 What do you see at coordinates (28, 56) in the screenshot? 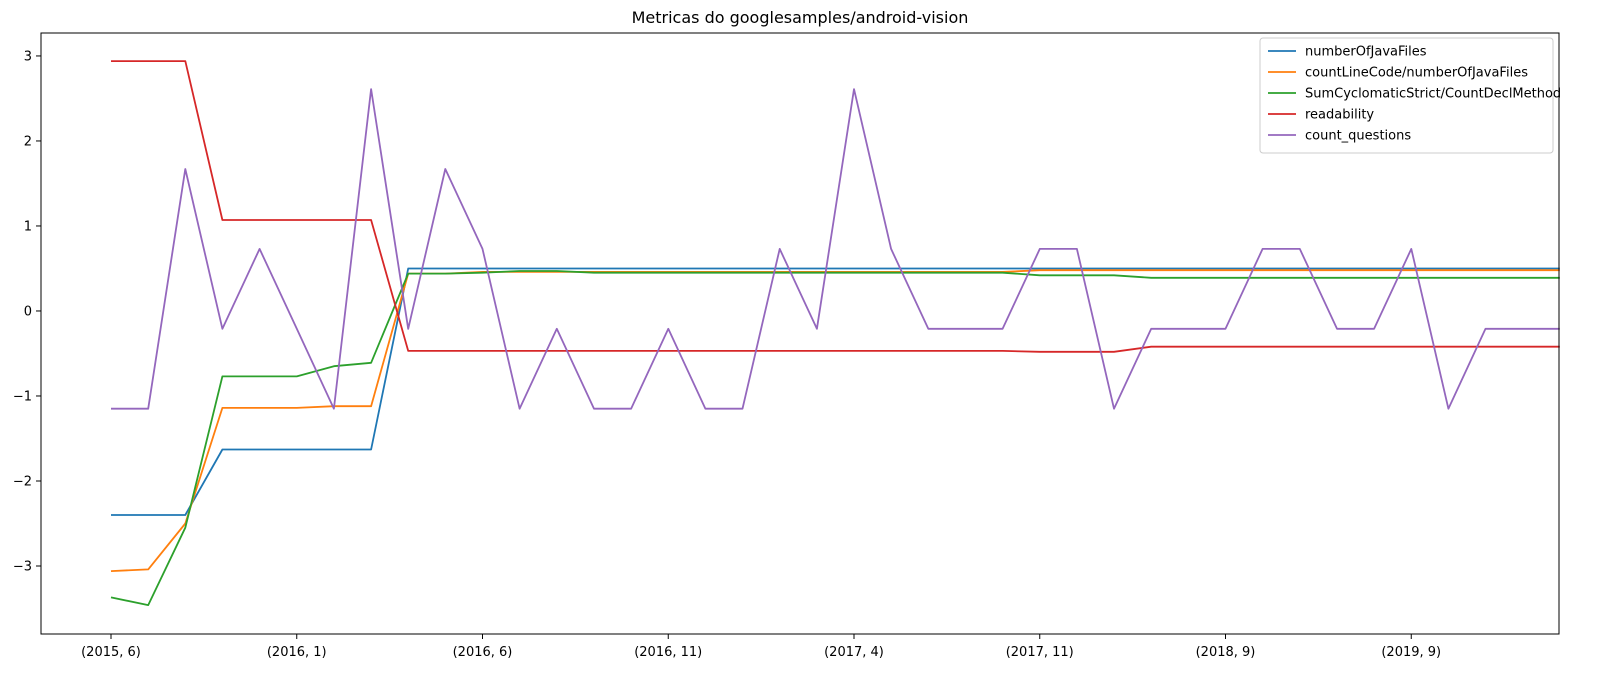
I see `y-tick-label: 3` at bounding box center [28, 56].